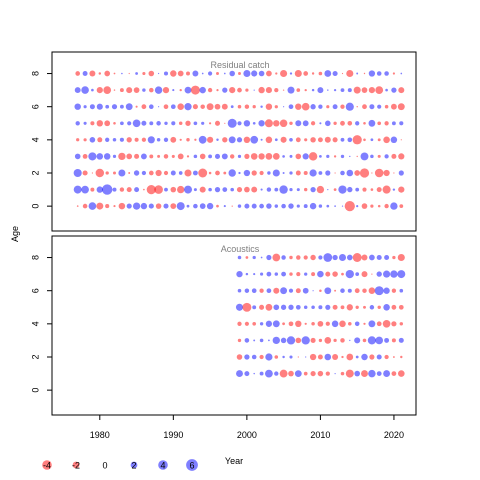 The width and height of the screenshot is (480, 480). I want to click on x-axis-label: Year, so click(234, 461).